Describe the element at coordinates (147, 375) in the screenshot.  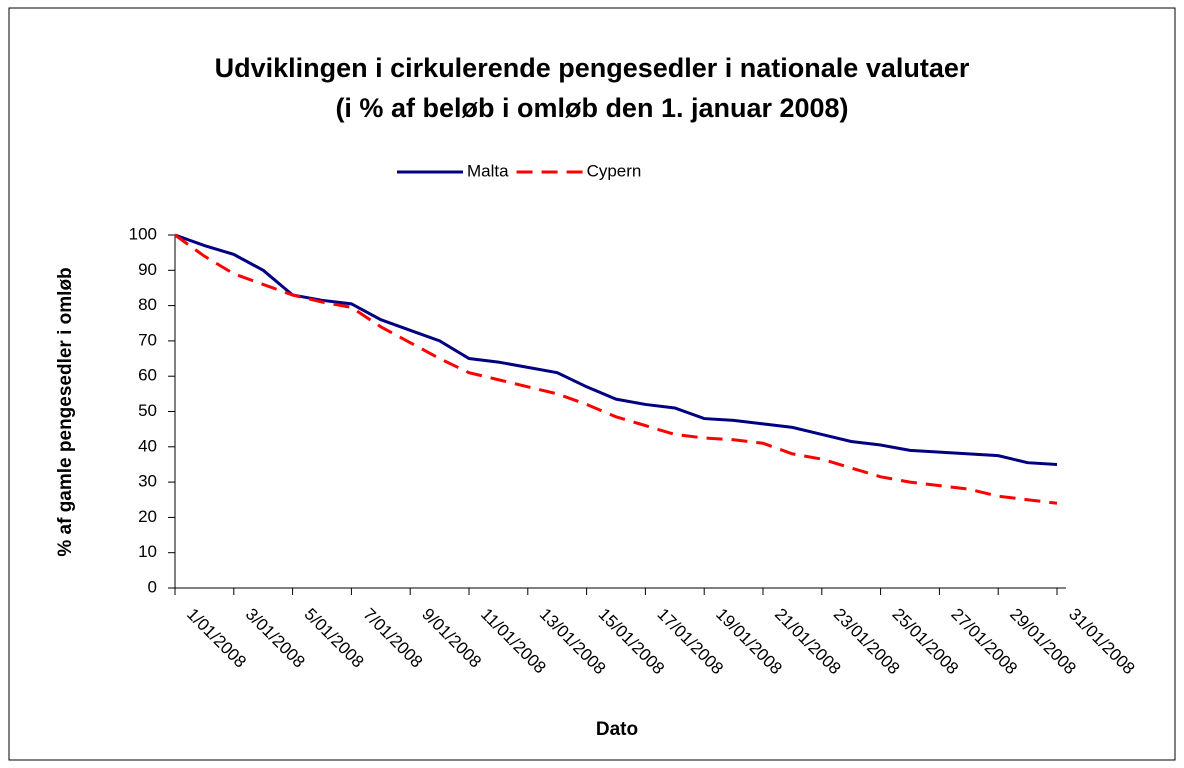
I see `y-tick-label: 60` at that location.